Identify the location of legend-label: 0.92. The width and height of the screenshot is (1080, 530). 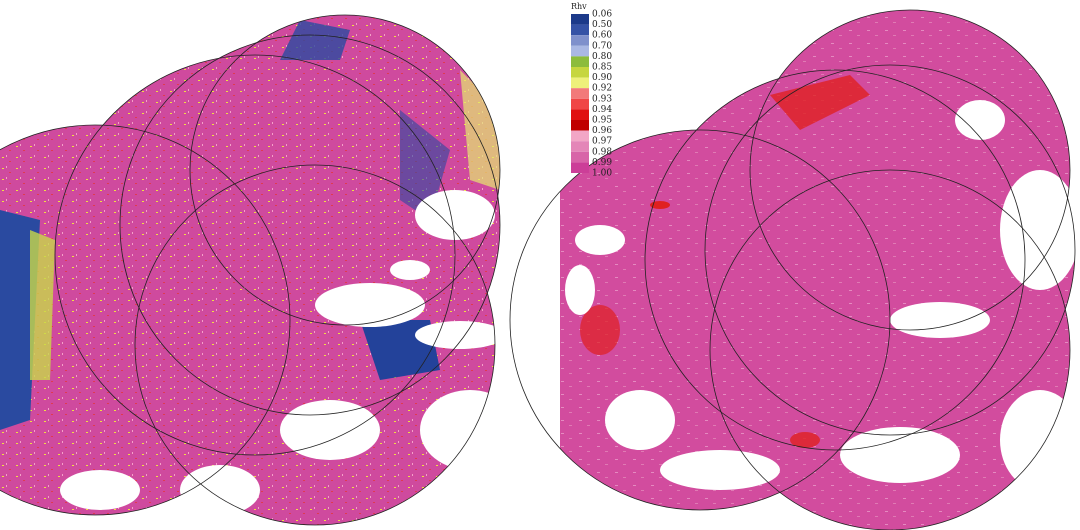
(602, 89).